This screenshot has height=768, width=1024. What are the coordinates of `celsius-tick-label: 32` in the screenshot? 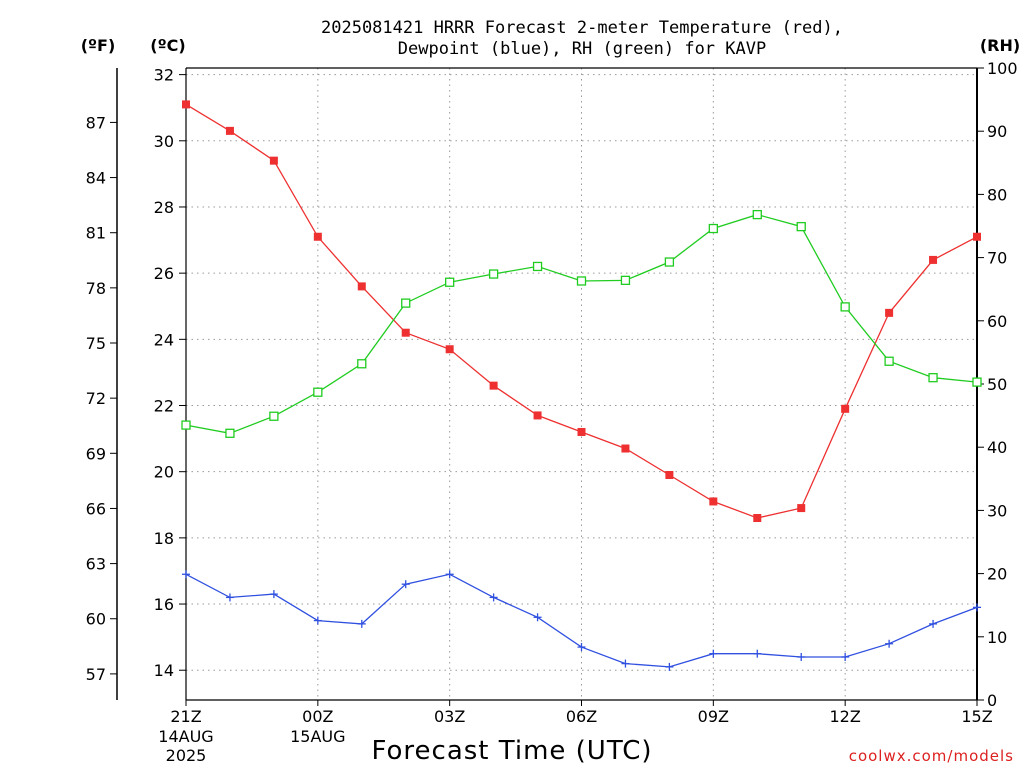 It's located at (164, 75).